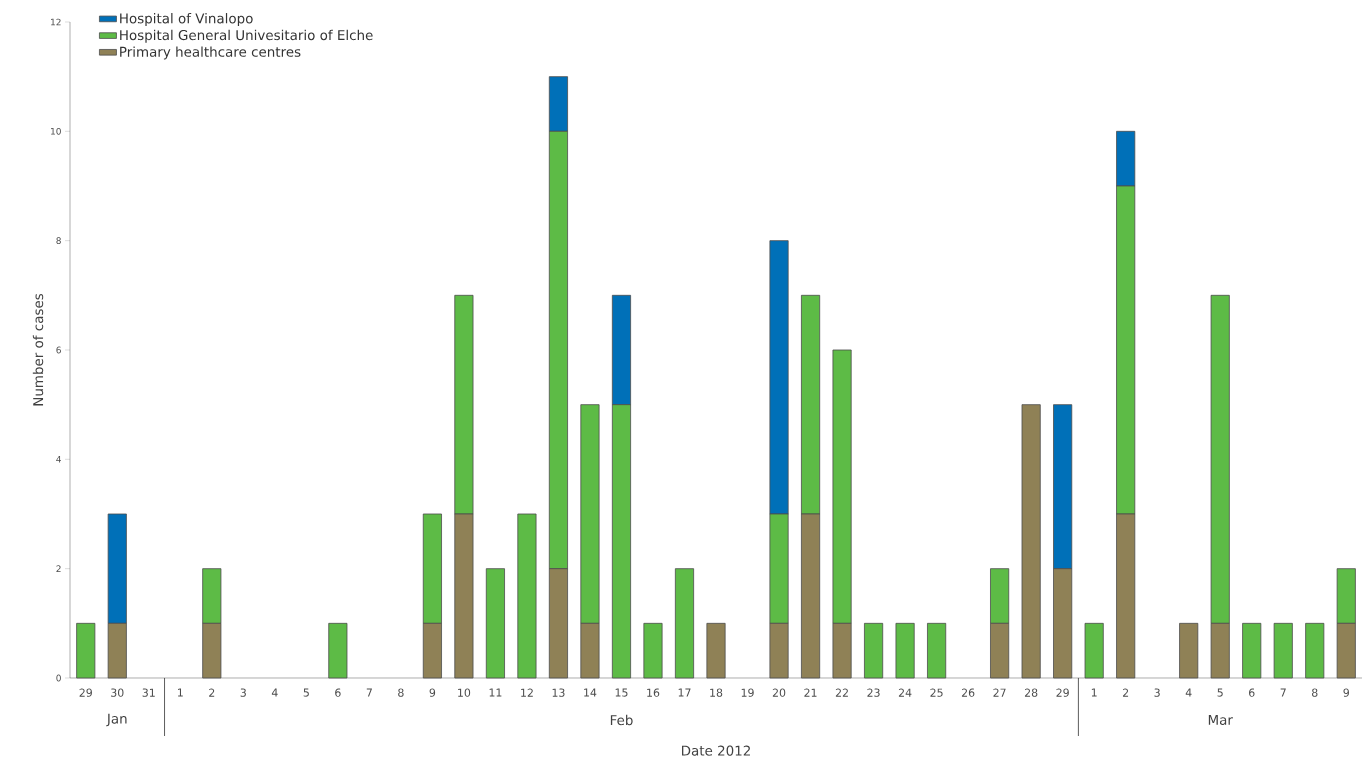  I want to click on x-tick-label: 31, so click(148, 692).